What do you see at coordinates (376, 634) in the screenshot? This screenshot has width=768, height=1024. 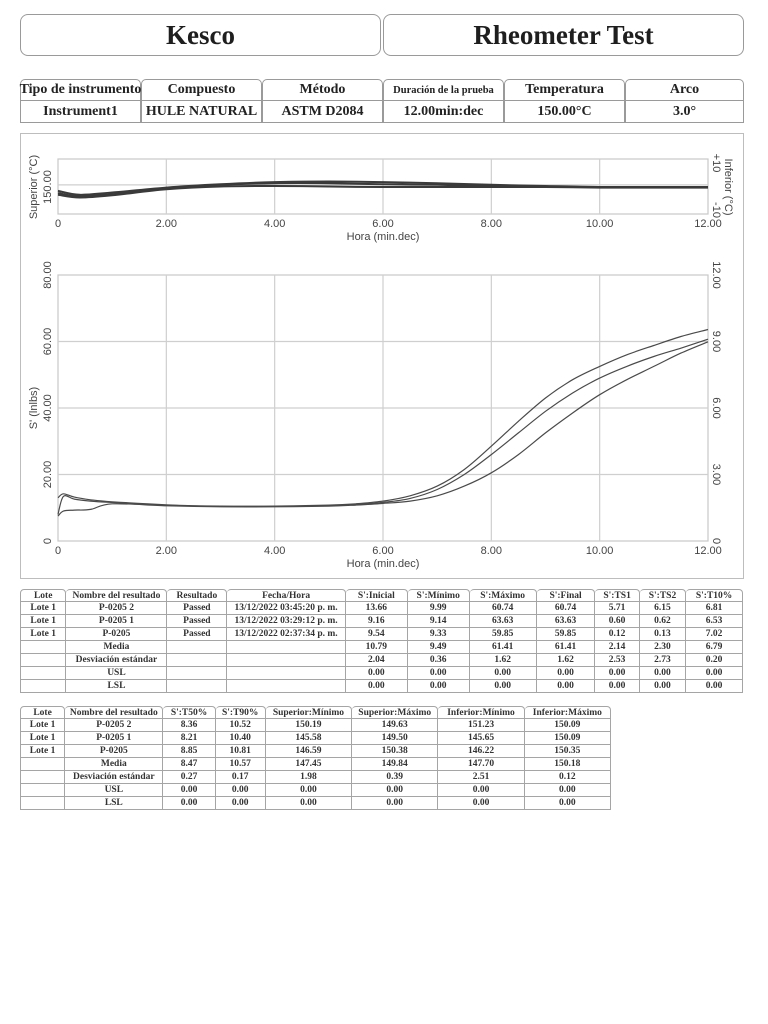 I see `table-cell: 9.54` at bounding box center [376, 634].